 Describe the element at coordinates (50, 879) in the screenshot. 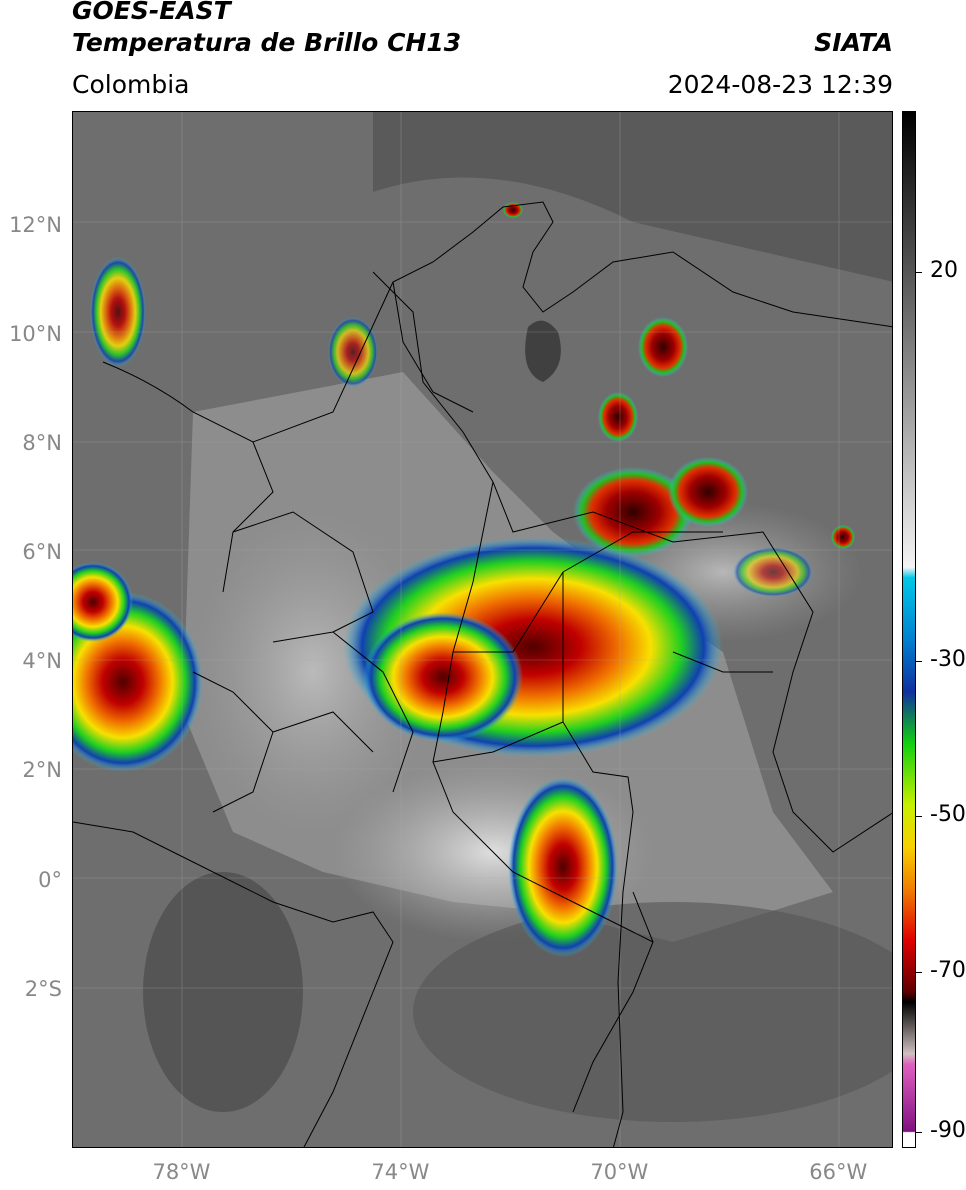

I see `lat-tick-label: 0°` at that location.